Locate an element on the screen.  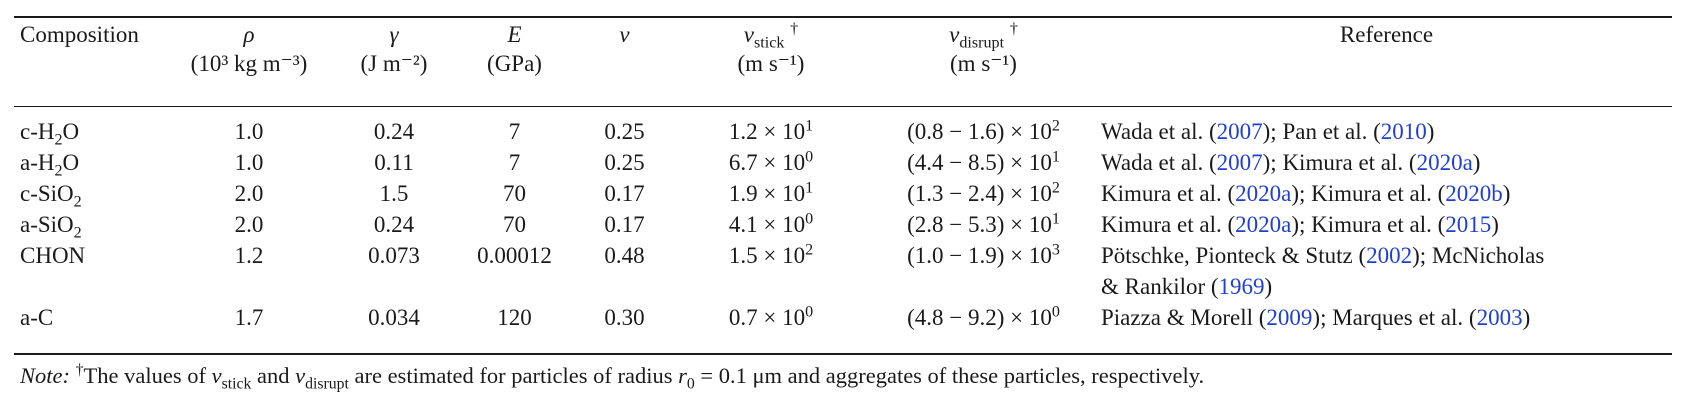
header-youngs-modulus: E (GPa) is located at coordinates (514, 49).